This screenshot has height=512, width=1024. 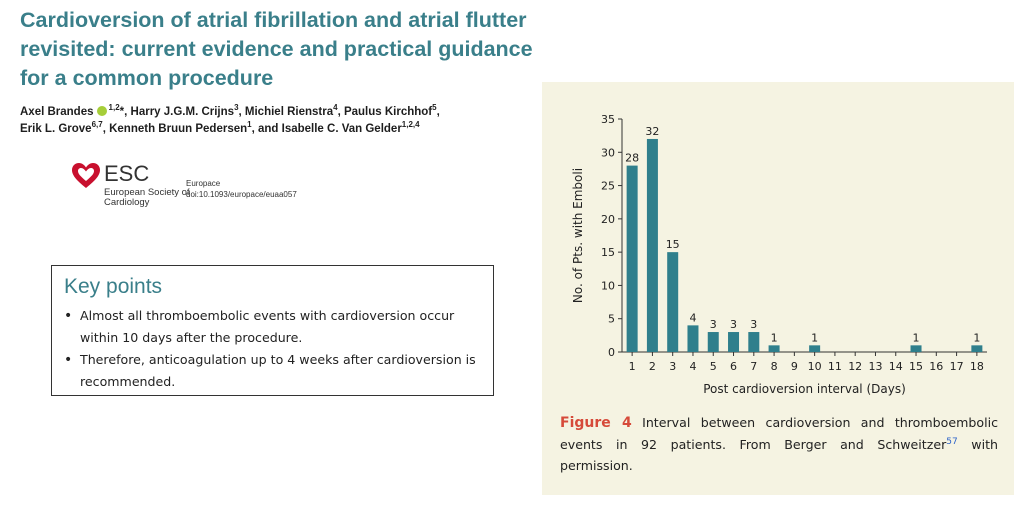 What do you see at coordinates (916, 366) in the screenshot?
I see `x-tick-label: 15` at bounding box center [916, 366].